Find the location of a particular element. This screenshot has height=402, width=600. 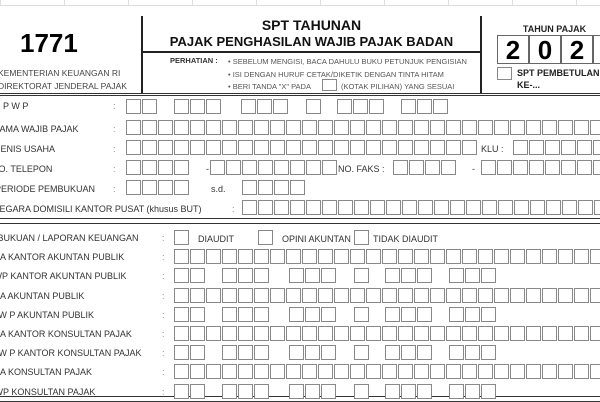

klu-box is located at coordinates (536, 147).